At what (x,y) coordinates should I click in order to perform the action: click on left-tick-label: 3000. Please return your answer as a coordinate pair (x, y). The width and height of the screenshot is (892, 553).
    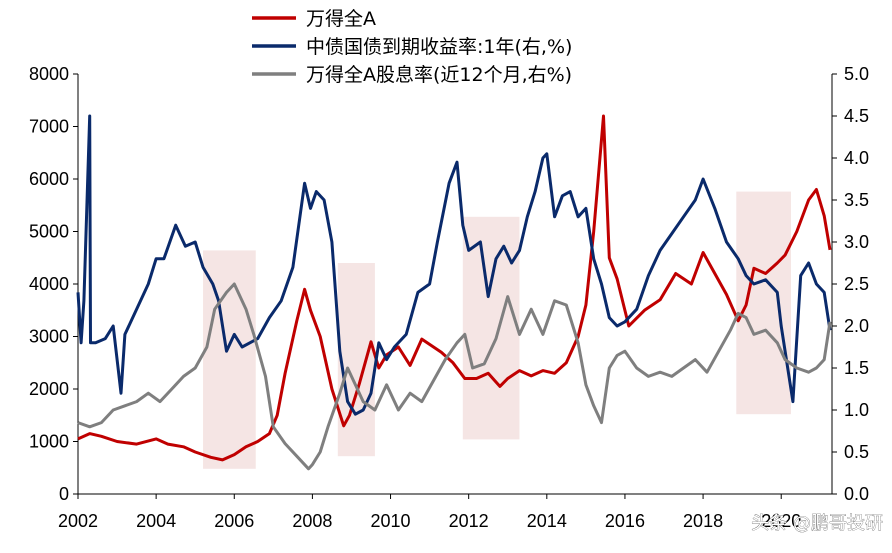
    Looking at the image, I should click on (49, 337).